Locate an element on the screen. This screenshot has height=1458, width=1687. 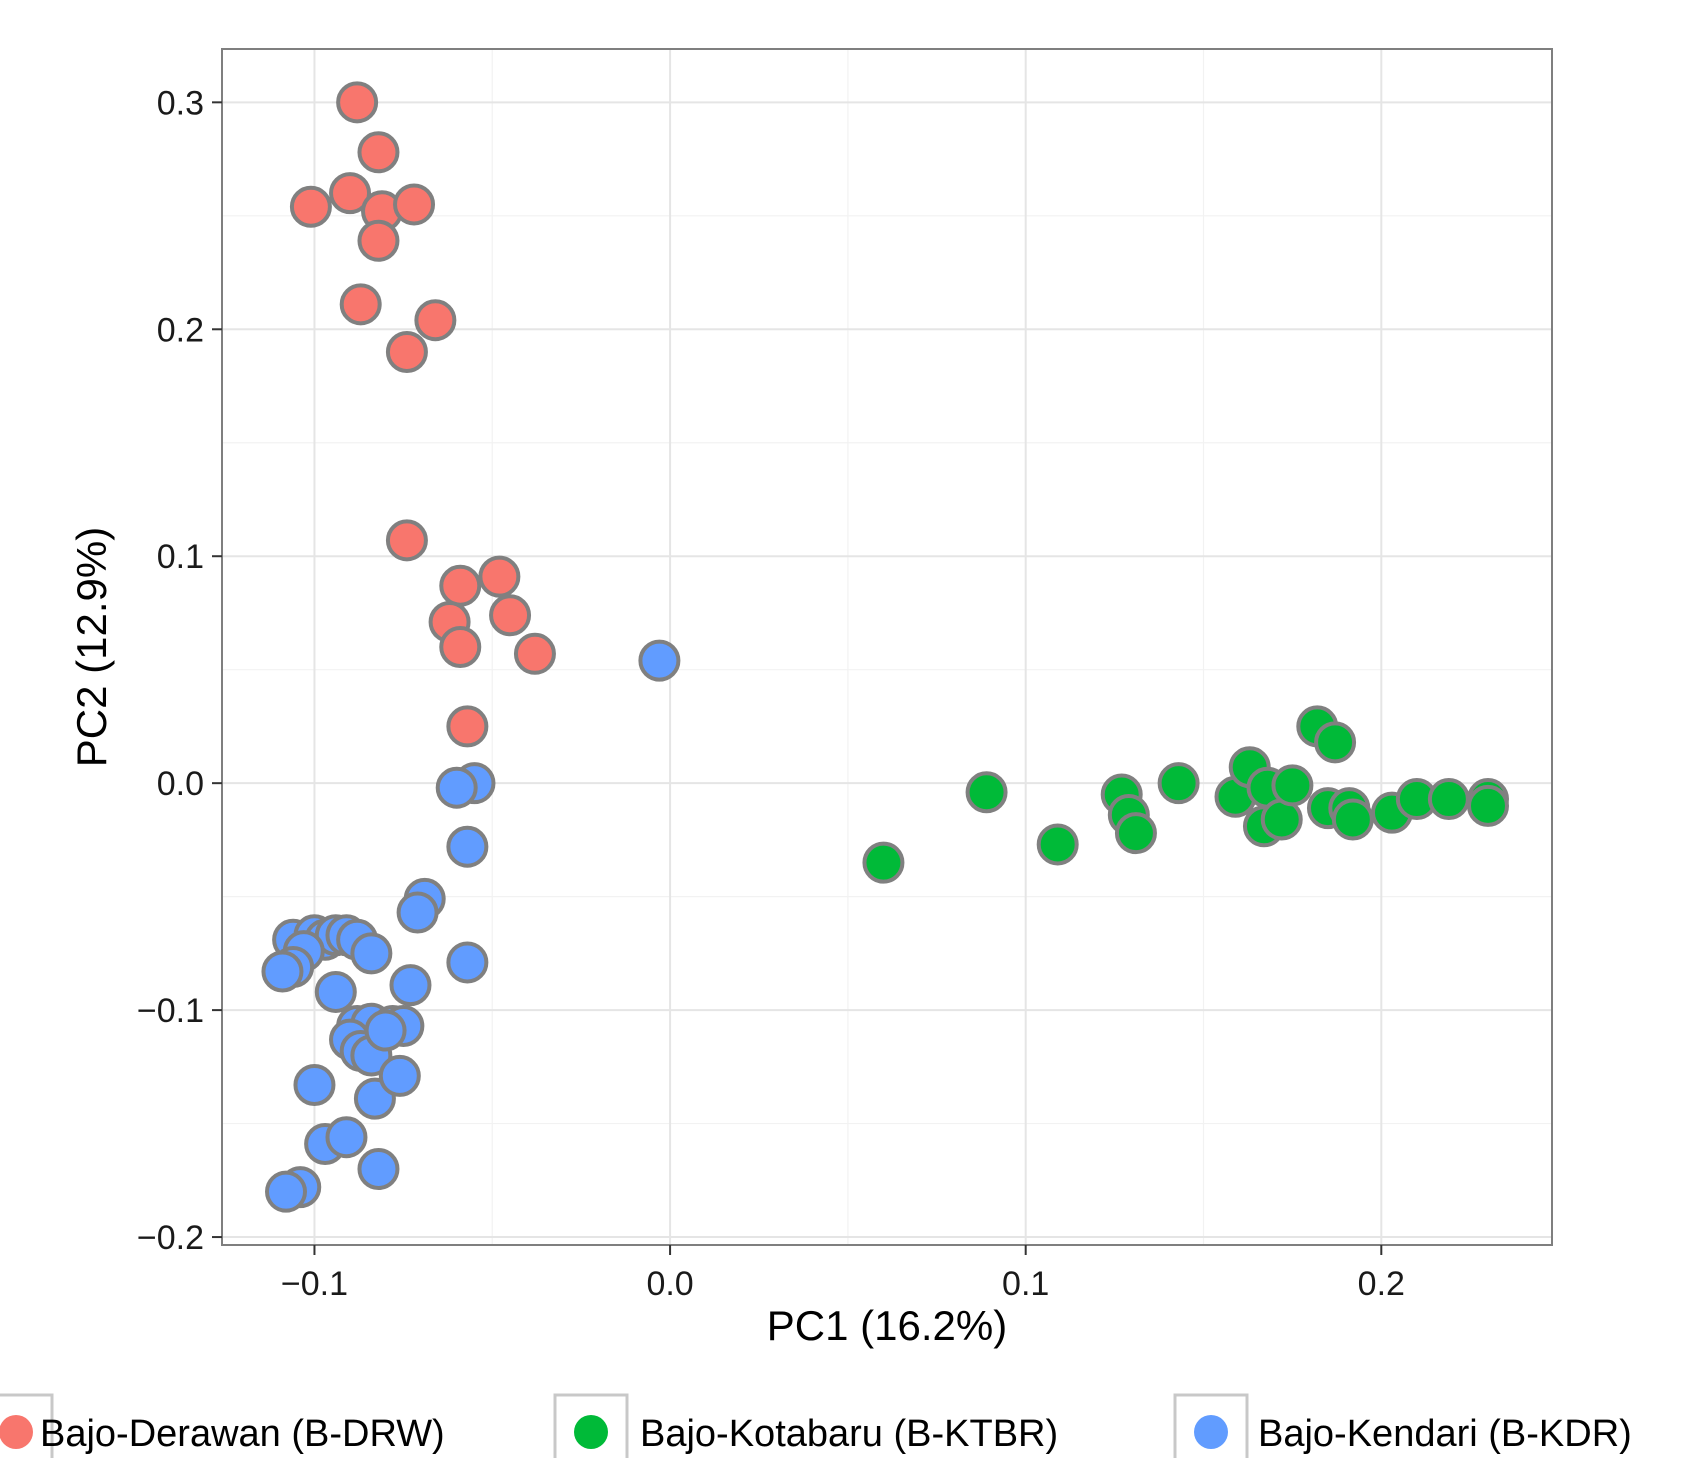
y-tick-label: 0.1 is located at coordinates (180, 557).